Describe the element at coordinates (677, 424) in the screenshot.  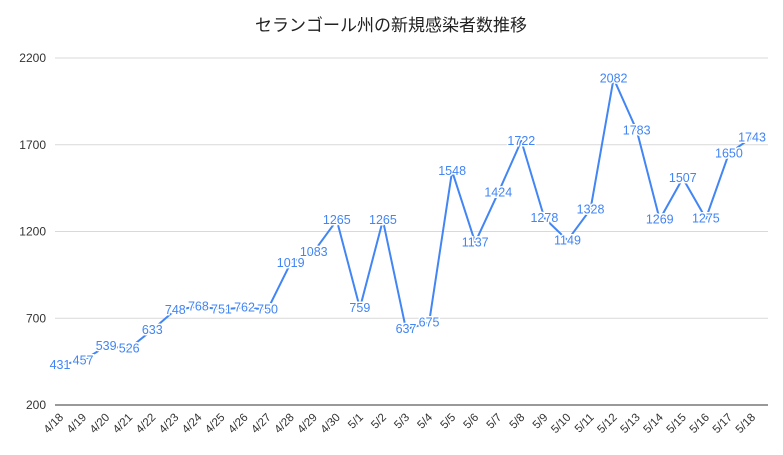
I see `x-tick-label: 5/15` at that location.